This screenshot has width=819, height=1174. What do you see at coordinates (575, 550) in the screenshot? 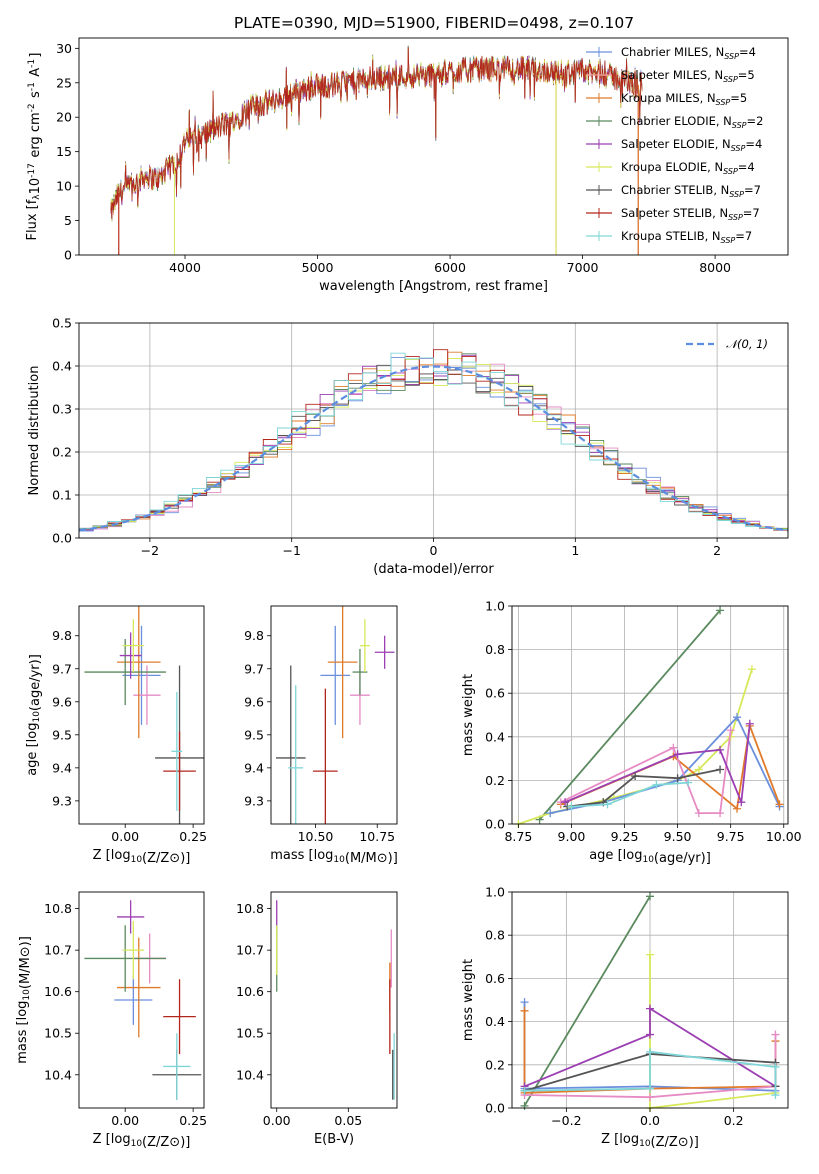
I see `x-tick-label: 1` at bounding box center [575, 550].